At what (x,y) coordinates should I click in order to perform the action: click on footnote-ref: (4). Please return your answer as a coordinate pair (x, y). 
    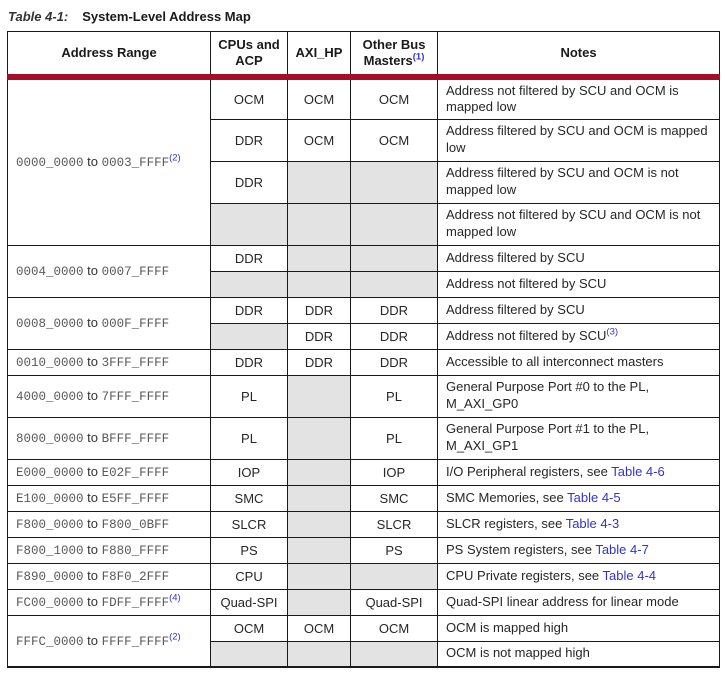
    Looking at the image, I should click on (175, 598).